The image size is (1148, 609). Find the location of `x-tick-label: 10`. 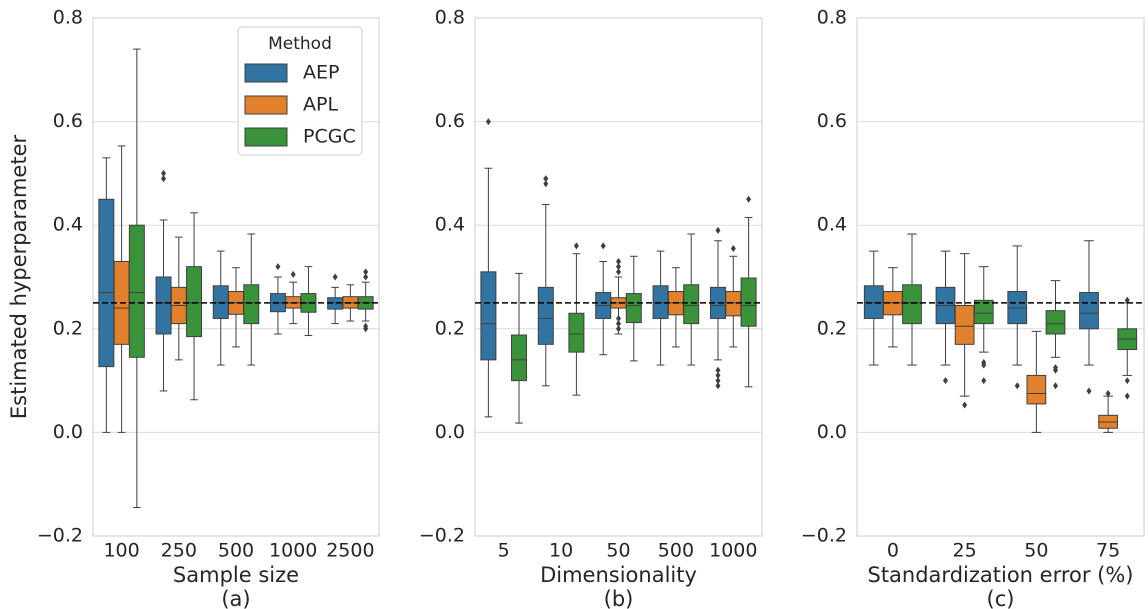

x-tick-label: 10 is located at coordinates (561, 551).